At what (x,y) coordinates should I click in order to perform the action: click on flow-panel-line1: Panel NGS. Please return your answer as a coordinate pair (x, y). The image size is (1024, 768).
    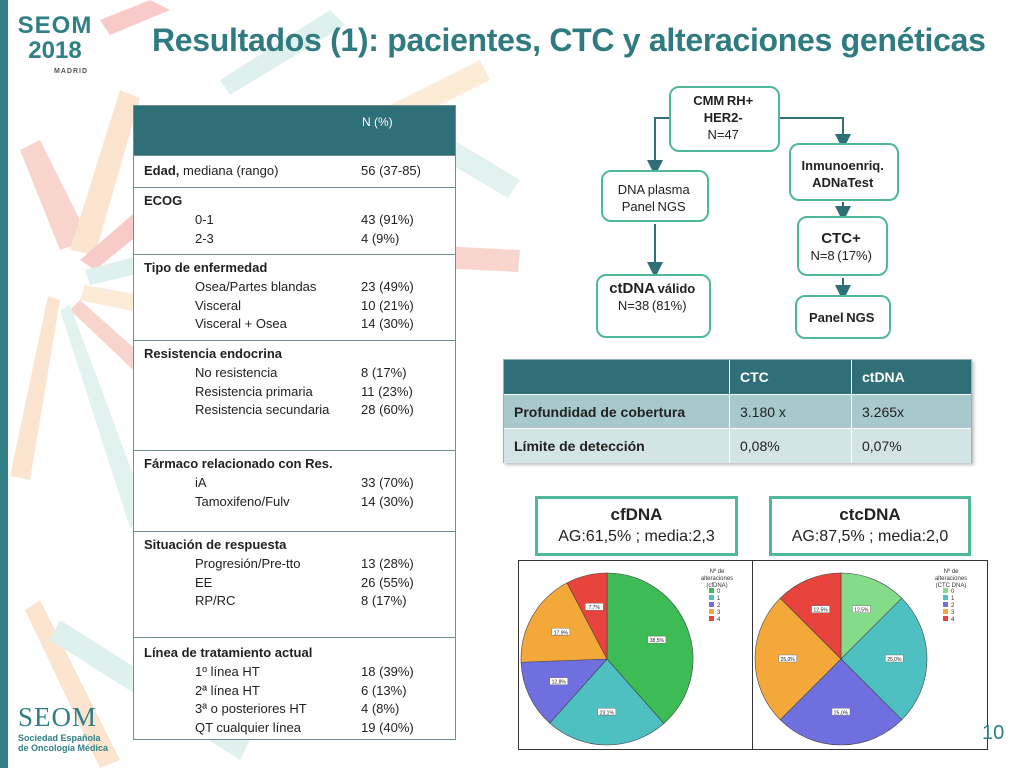
    Looking at the image, I should click on (843, 317).